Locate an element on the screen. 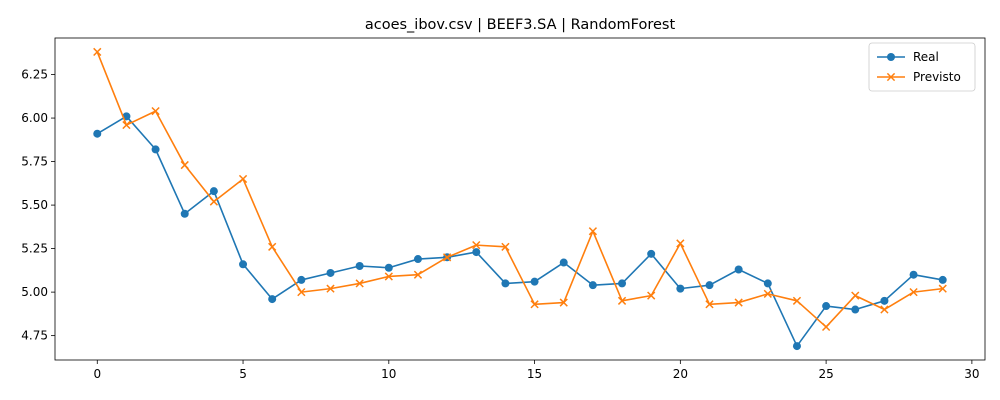 The height and width of the screenshot is (400, 1000). x-tick-label: 20 is located at coordinates (680, 374).